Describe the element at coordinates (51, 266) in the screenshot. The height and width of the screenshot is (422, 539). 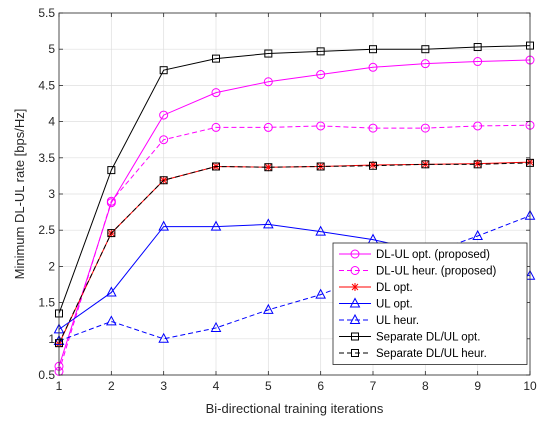
I see `y-tick-label: 2` at that location.